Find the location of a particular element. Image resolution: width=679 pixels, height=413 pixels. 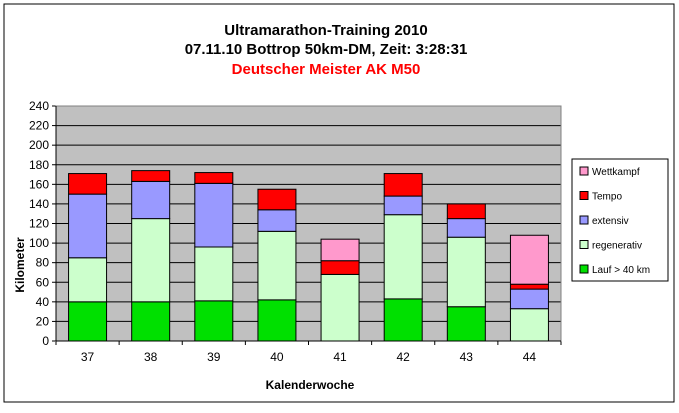

x-tick-label: 39 is located at coordinates (214, 357).